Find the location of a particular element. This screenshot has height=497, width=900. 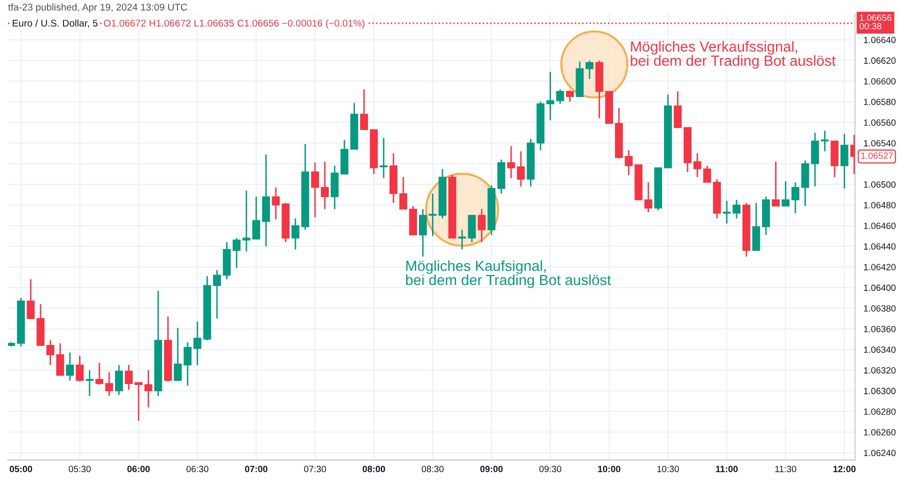

y-tick-label: 1.06560 is located at coordinates (880, 122).